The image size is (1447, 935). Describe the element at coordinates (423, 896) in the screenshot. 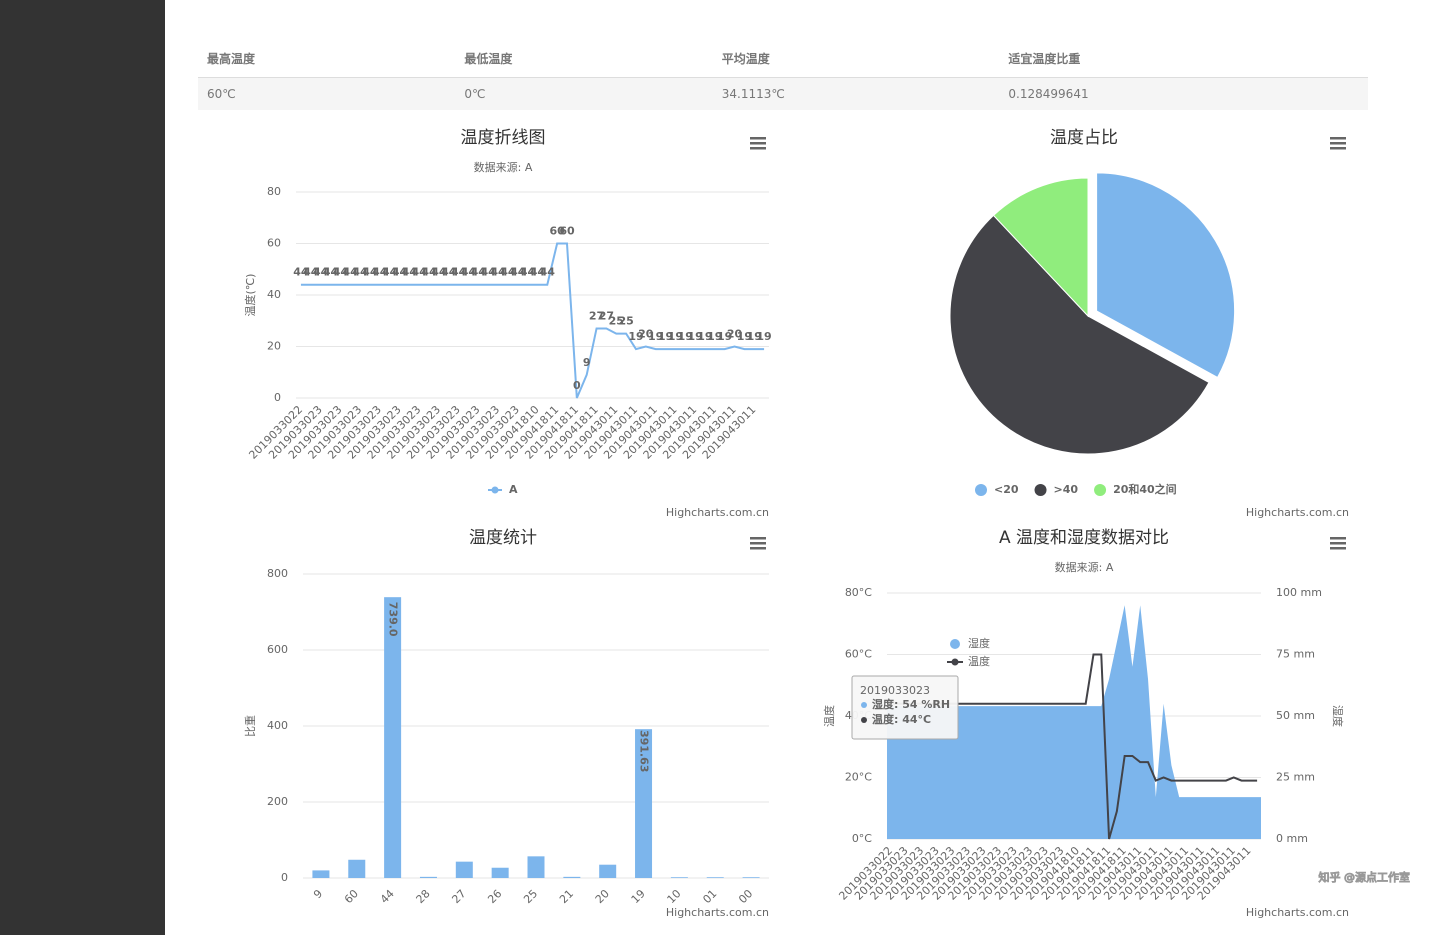

I see `x-tick-label: 28` at that location.